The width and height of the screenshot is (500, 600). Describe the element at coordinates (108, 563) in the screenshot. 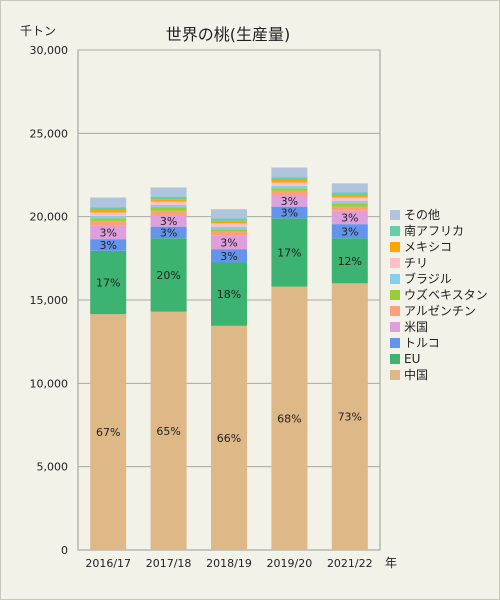

I see `x-tick-label: 2016/17` at that location.